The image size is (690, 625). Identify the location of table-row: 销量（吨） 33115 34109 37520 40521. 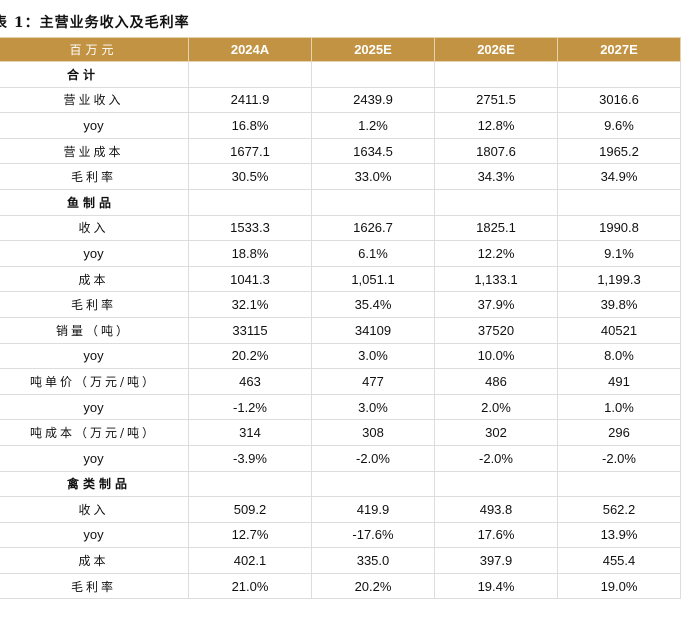
(340, 330).